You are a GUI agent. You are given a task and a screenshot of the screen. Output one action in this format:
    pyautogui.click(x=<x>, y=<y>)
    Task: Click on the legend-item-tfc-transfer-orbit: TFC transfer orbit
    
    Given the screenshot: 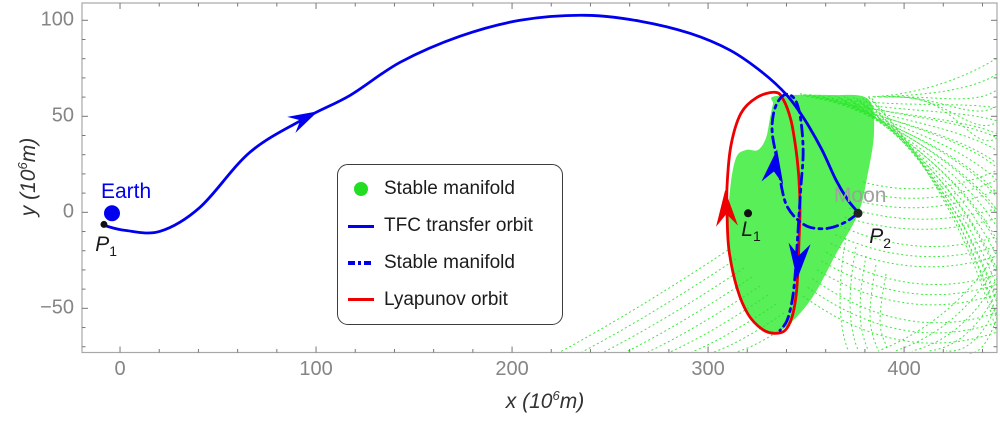 What is the action you would take?
    pyautogui.click(x=450, y=226)
    